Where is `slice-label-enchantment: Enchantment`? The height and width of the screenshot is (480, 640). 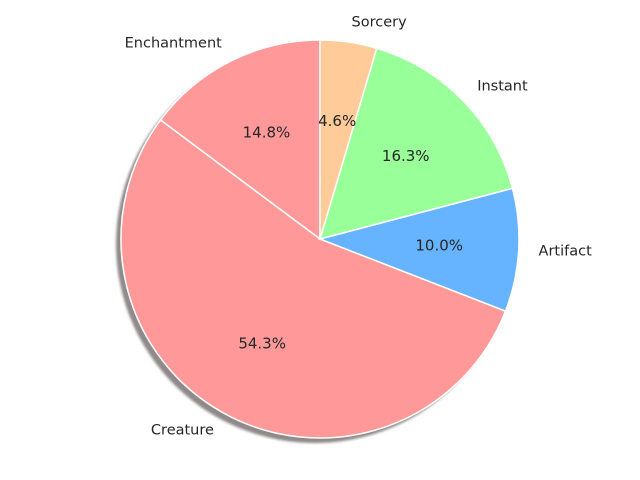
slice-label-enchantment: Enchantment is located at coordinates (174, 43).